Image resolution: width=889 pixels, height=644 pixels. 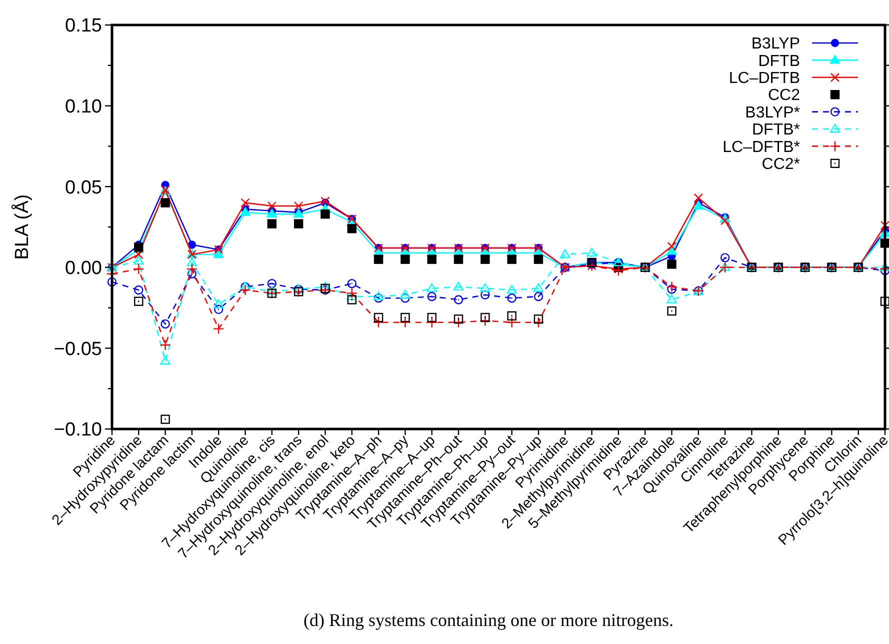 I want to click on y-tick-label: −0.10, so click(x=78, y=430).